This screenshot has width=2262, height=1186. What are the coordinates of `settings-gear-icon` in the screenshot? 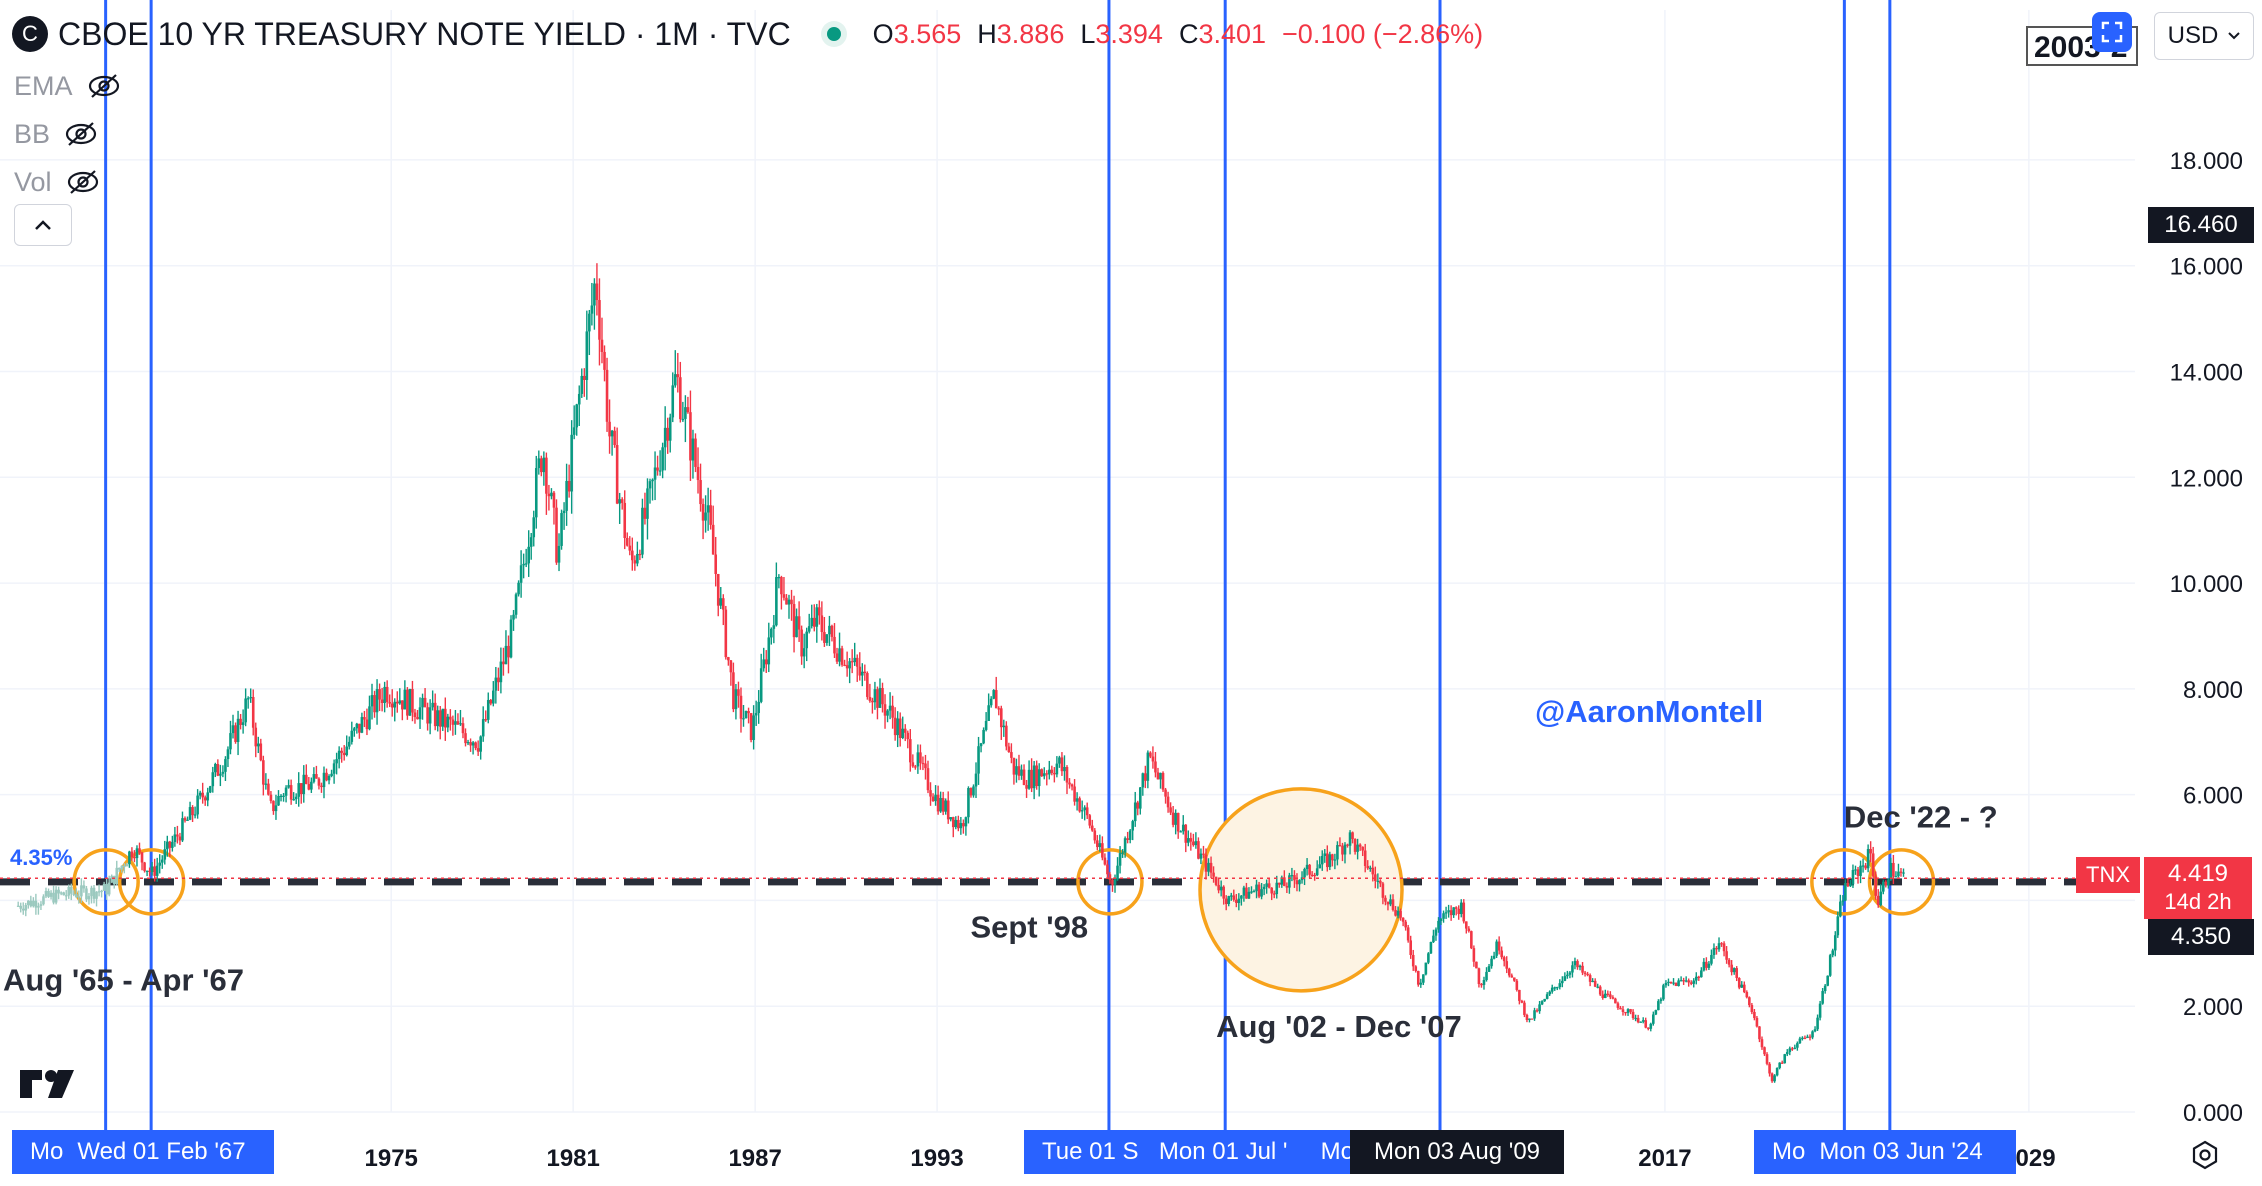 It's located at (2205, 1155).